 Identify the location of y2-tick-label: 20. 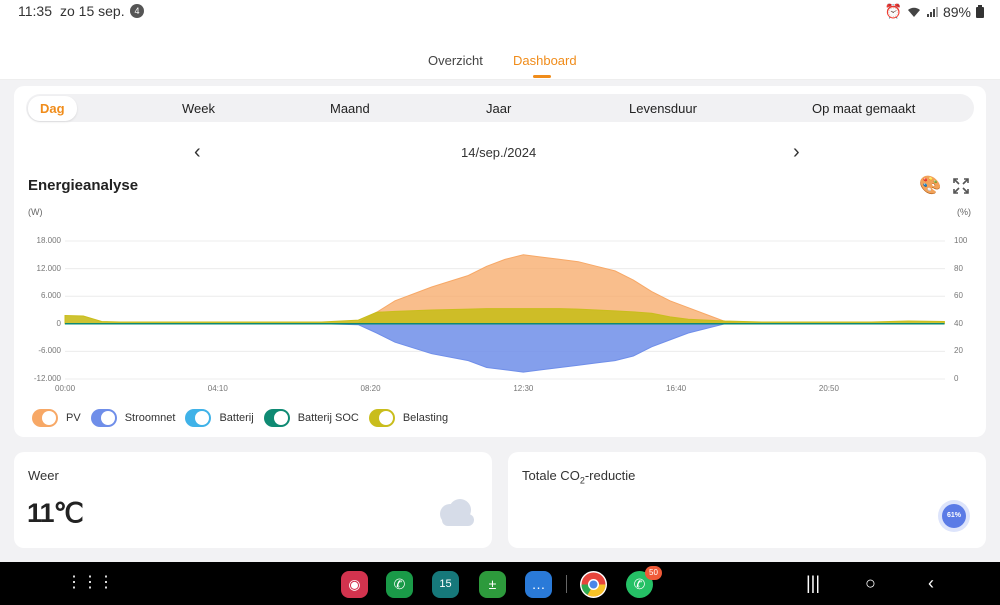
(958, 351).